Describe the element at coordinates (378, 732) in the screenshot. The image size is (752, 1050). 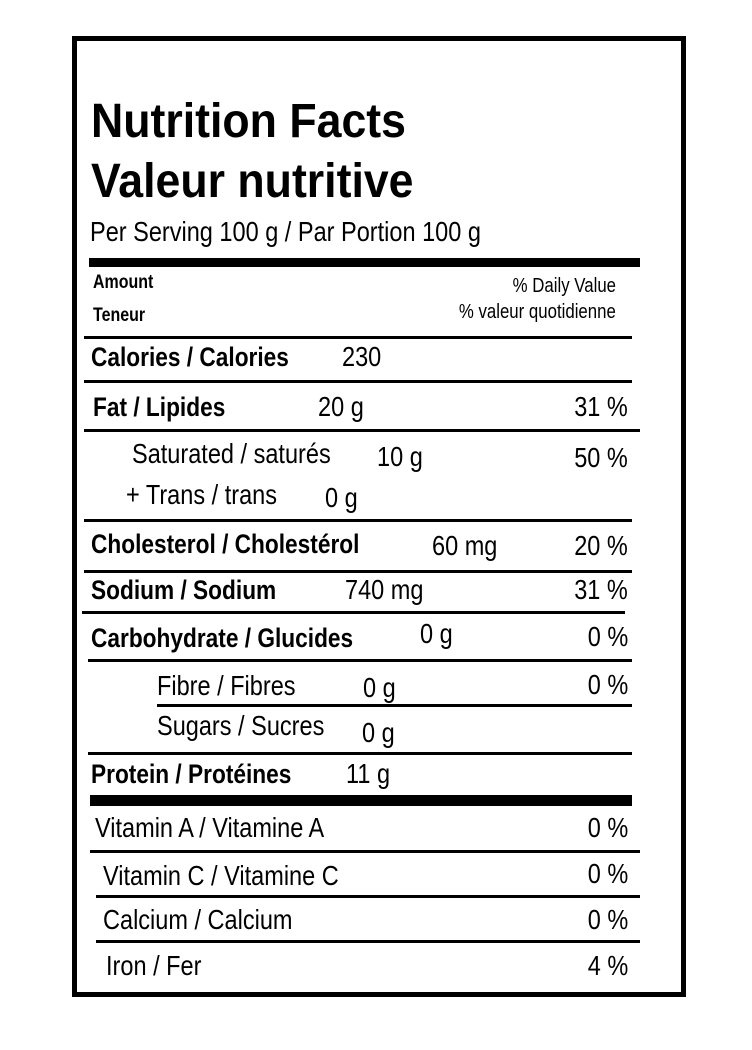
I see `sugars-amount: 0 g` at that location.